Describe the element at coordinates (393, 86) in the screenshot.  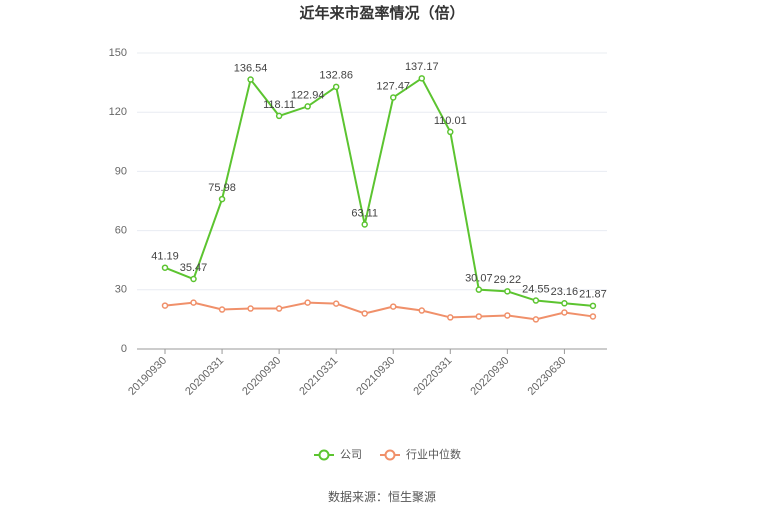
I see `data-label: 127.47` at that location.